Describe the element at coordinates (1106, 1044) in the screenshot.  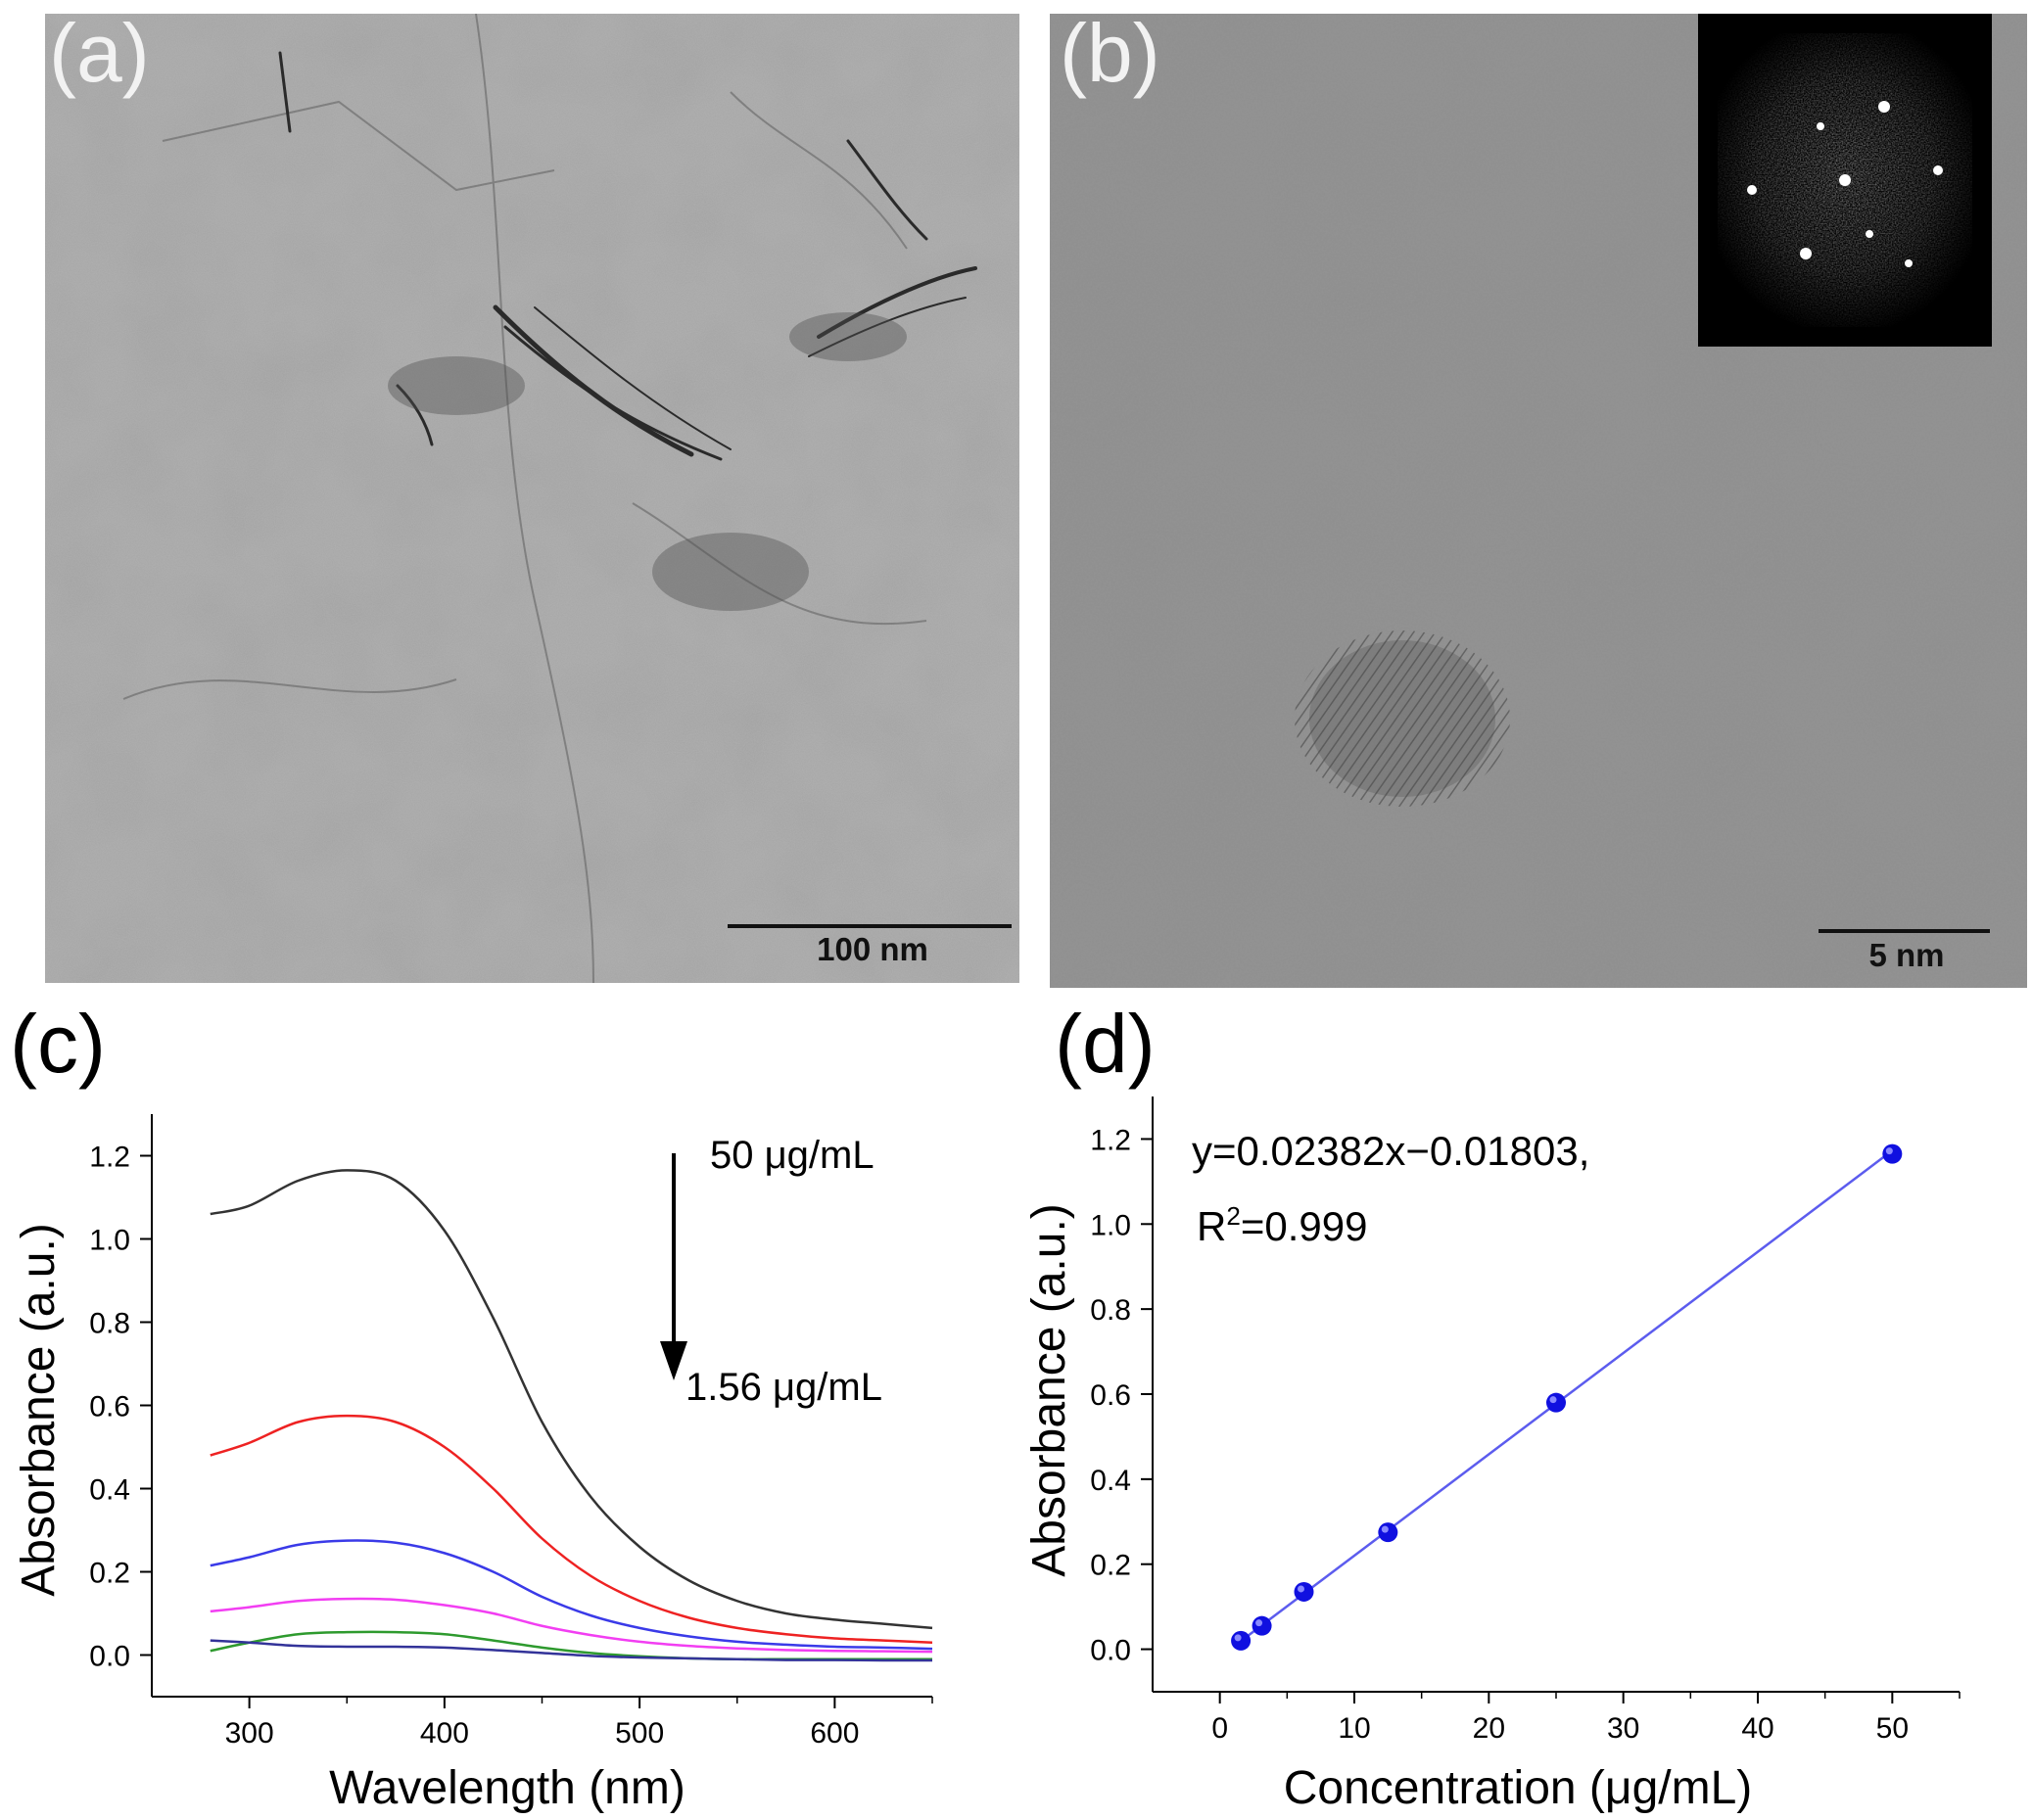
I see `panel-letter-d: (d)` at that location.